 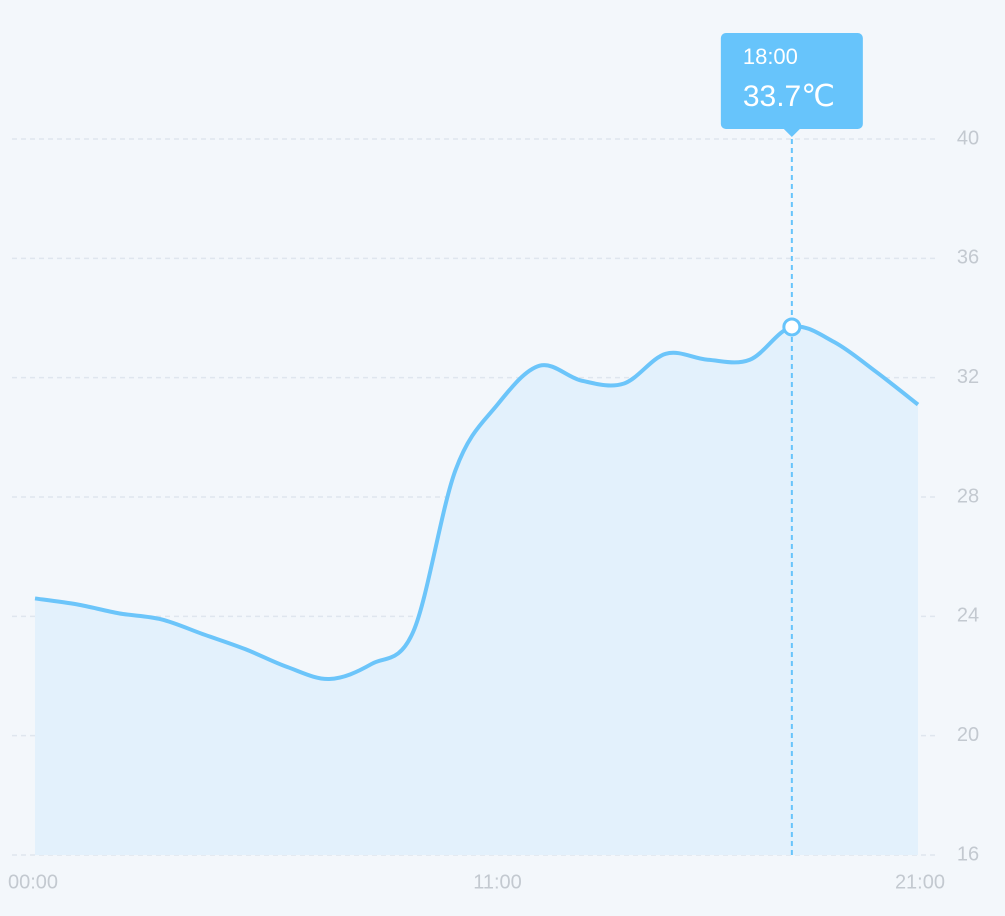 What do you see at coordinates (33, 882) in the screenshot?
I see `x-tick-label: 00:00` at bounding box center [33, 882].